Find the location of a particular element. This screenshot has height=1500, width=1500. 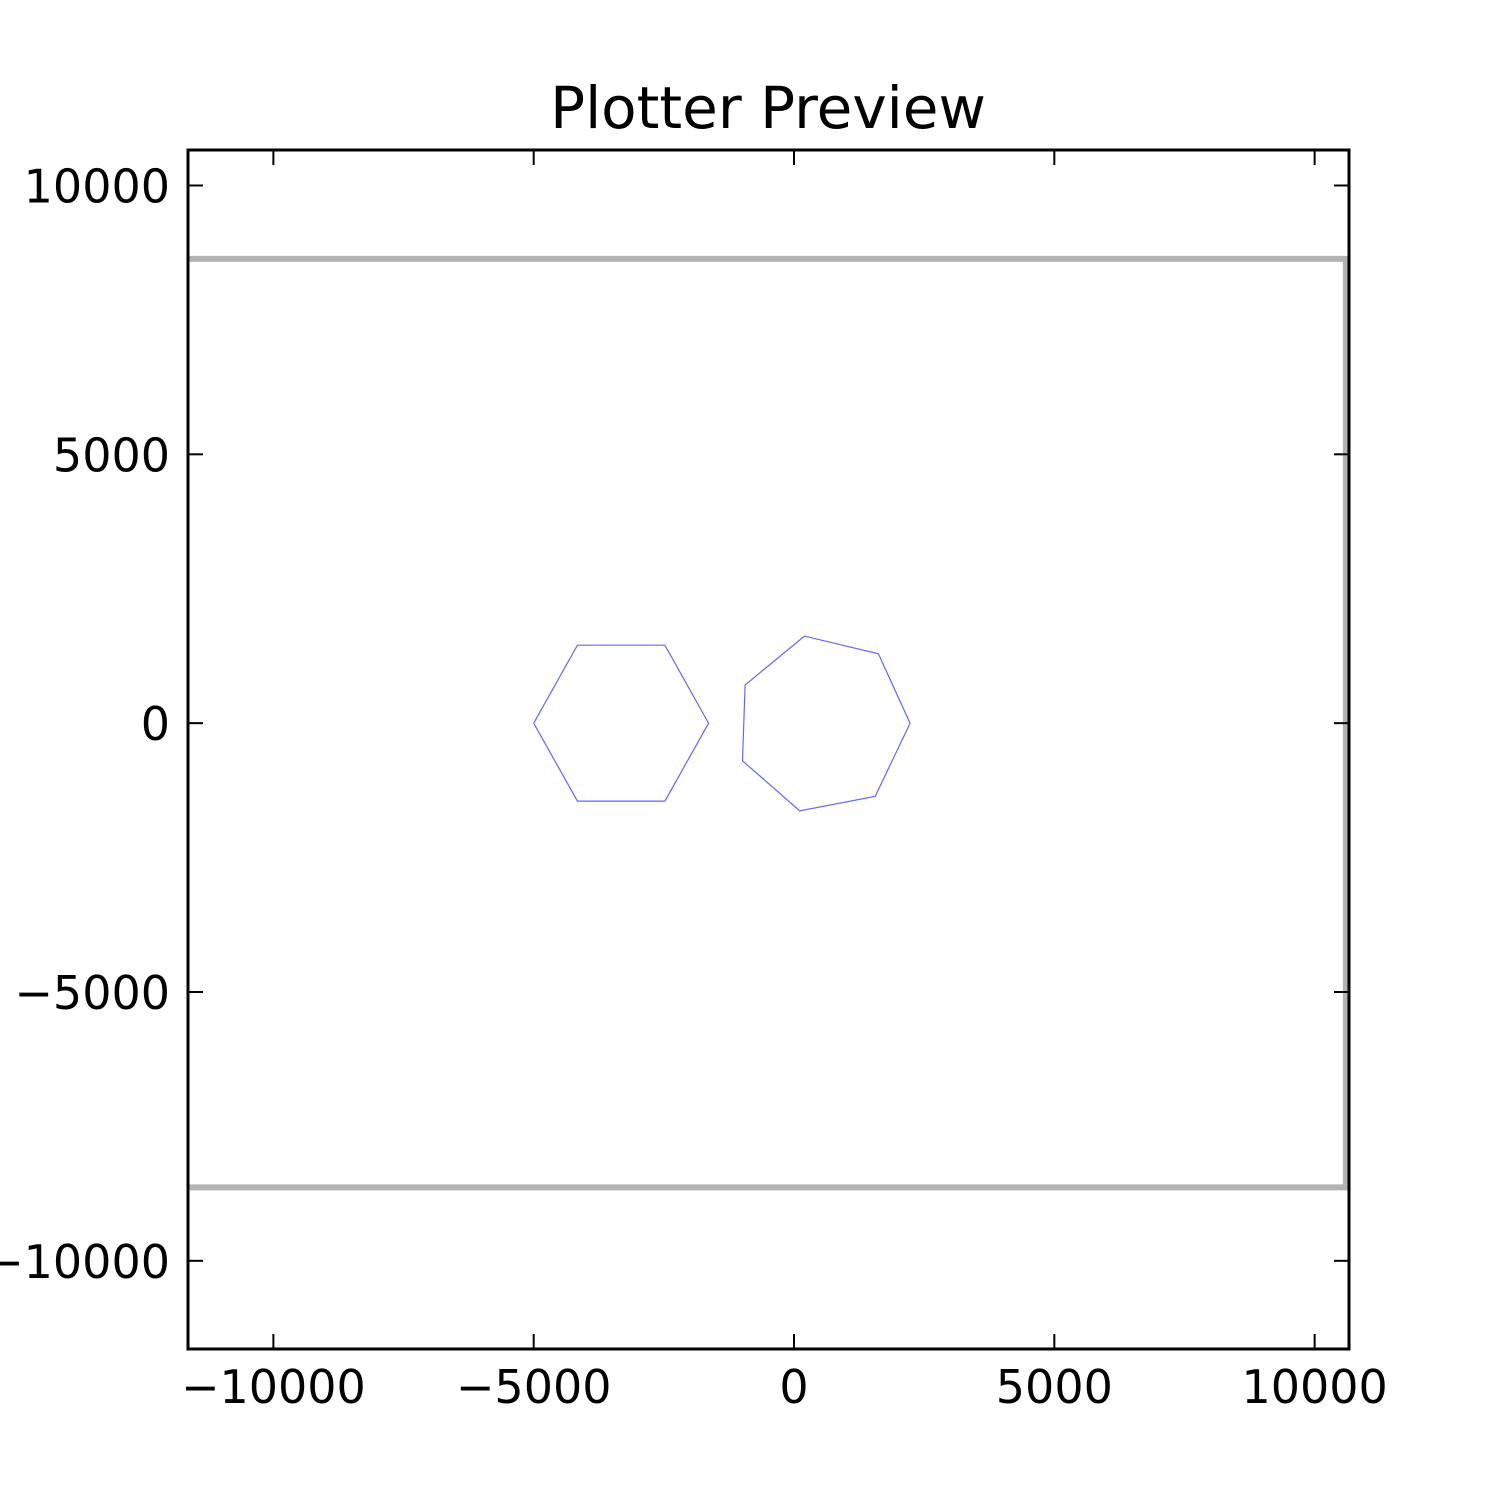

x-tick-label: 0 is located at coordinates (793, 1387).